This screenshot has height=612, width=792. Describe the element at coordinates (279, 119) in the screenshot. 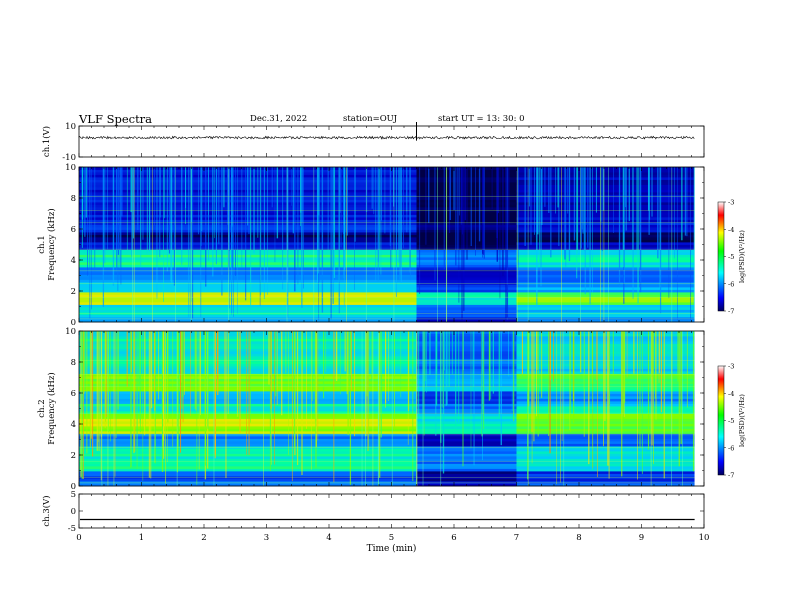

I see `date-label: Dec.31, 2022` at that location.